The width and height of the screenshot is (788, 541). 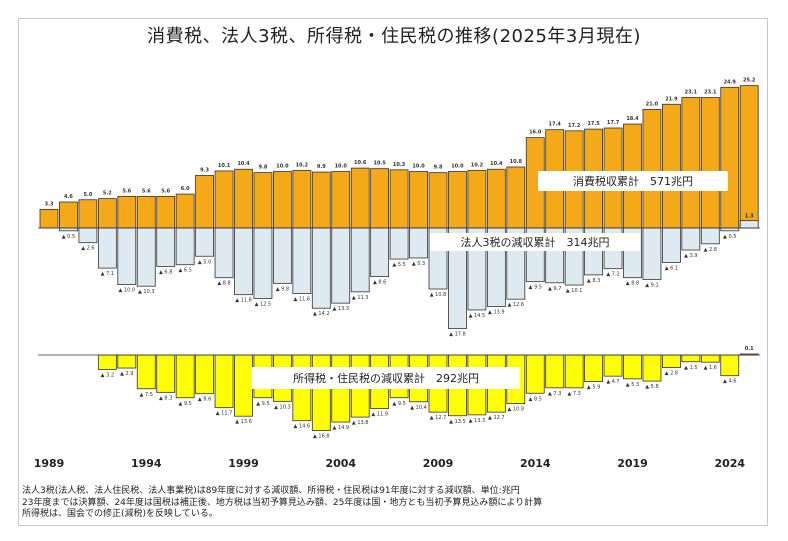 What do you see at coordinates (632, 119) in the screenshot?
I see `consumption-value-label: 18.4` at bounding box center [632, 119].